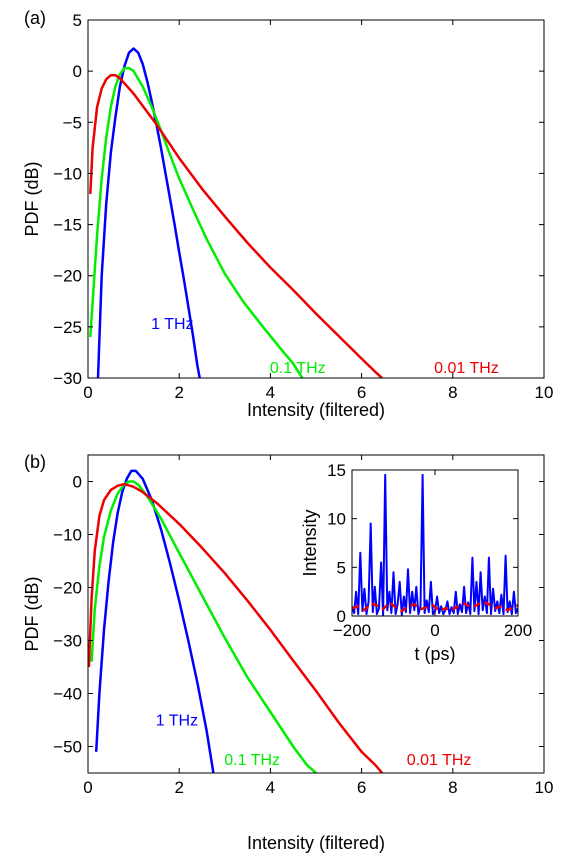 The height and width of the screenshot is (856, 570). I want to click on panel-b-ytick-label: −10, so click(67, 535).